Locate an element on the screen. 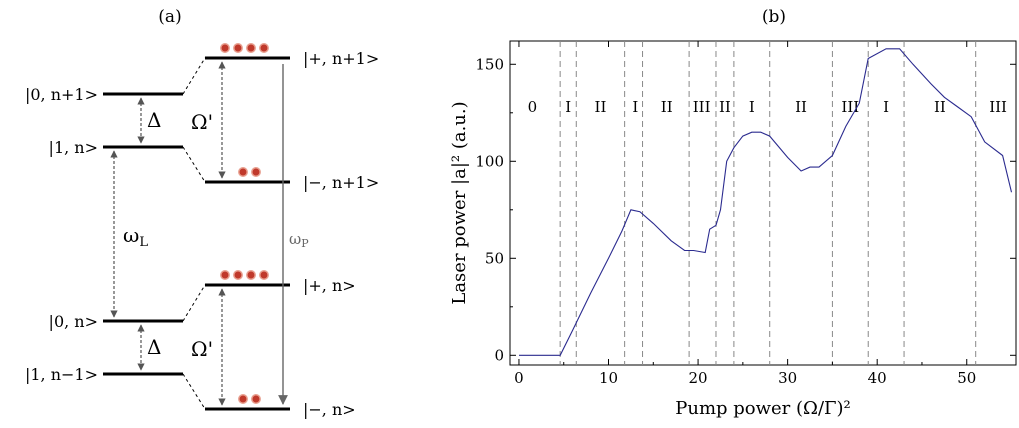 This screenshot has width=1019, height=428. x-tick-label: 50 is located at coordinates (966, 378).